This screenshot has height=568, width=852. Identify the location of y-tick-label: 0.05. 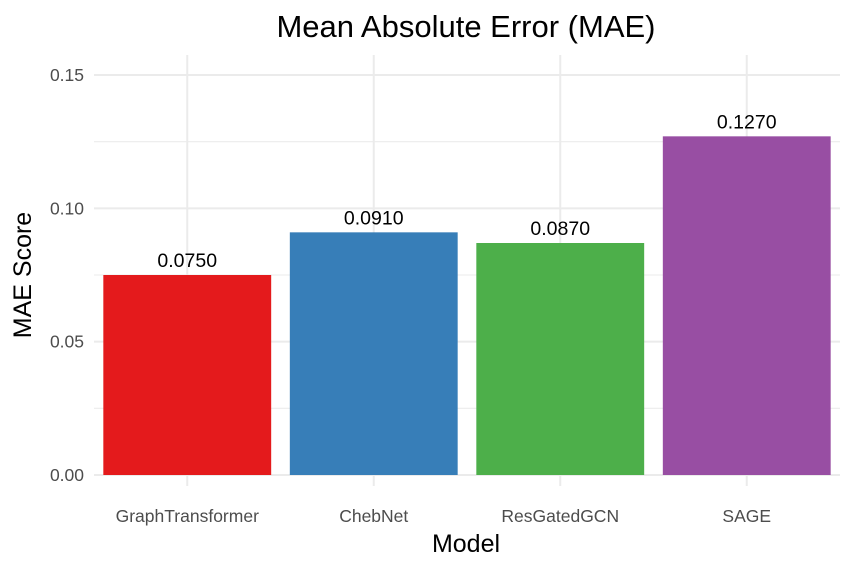
(67, 342).